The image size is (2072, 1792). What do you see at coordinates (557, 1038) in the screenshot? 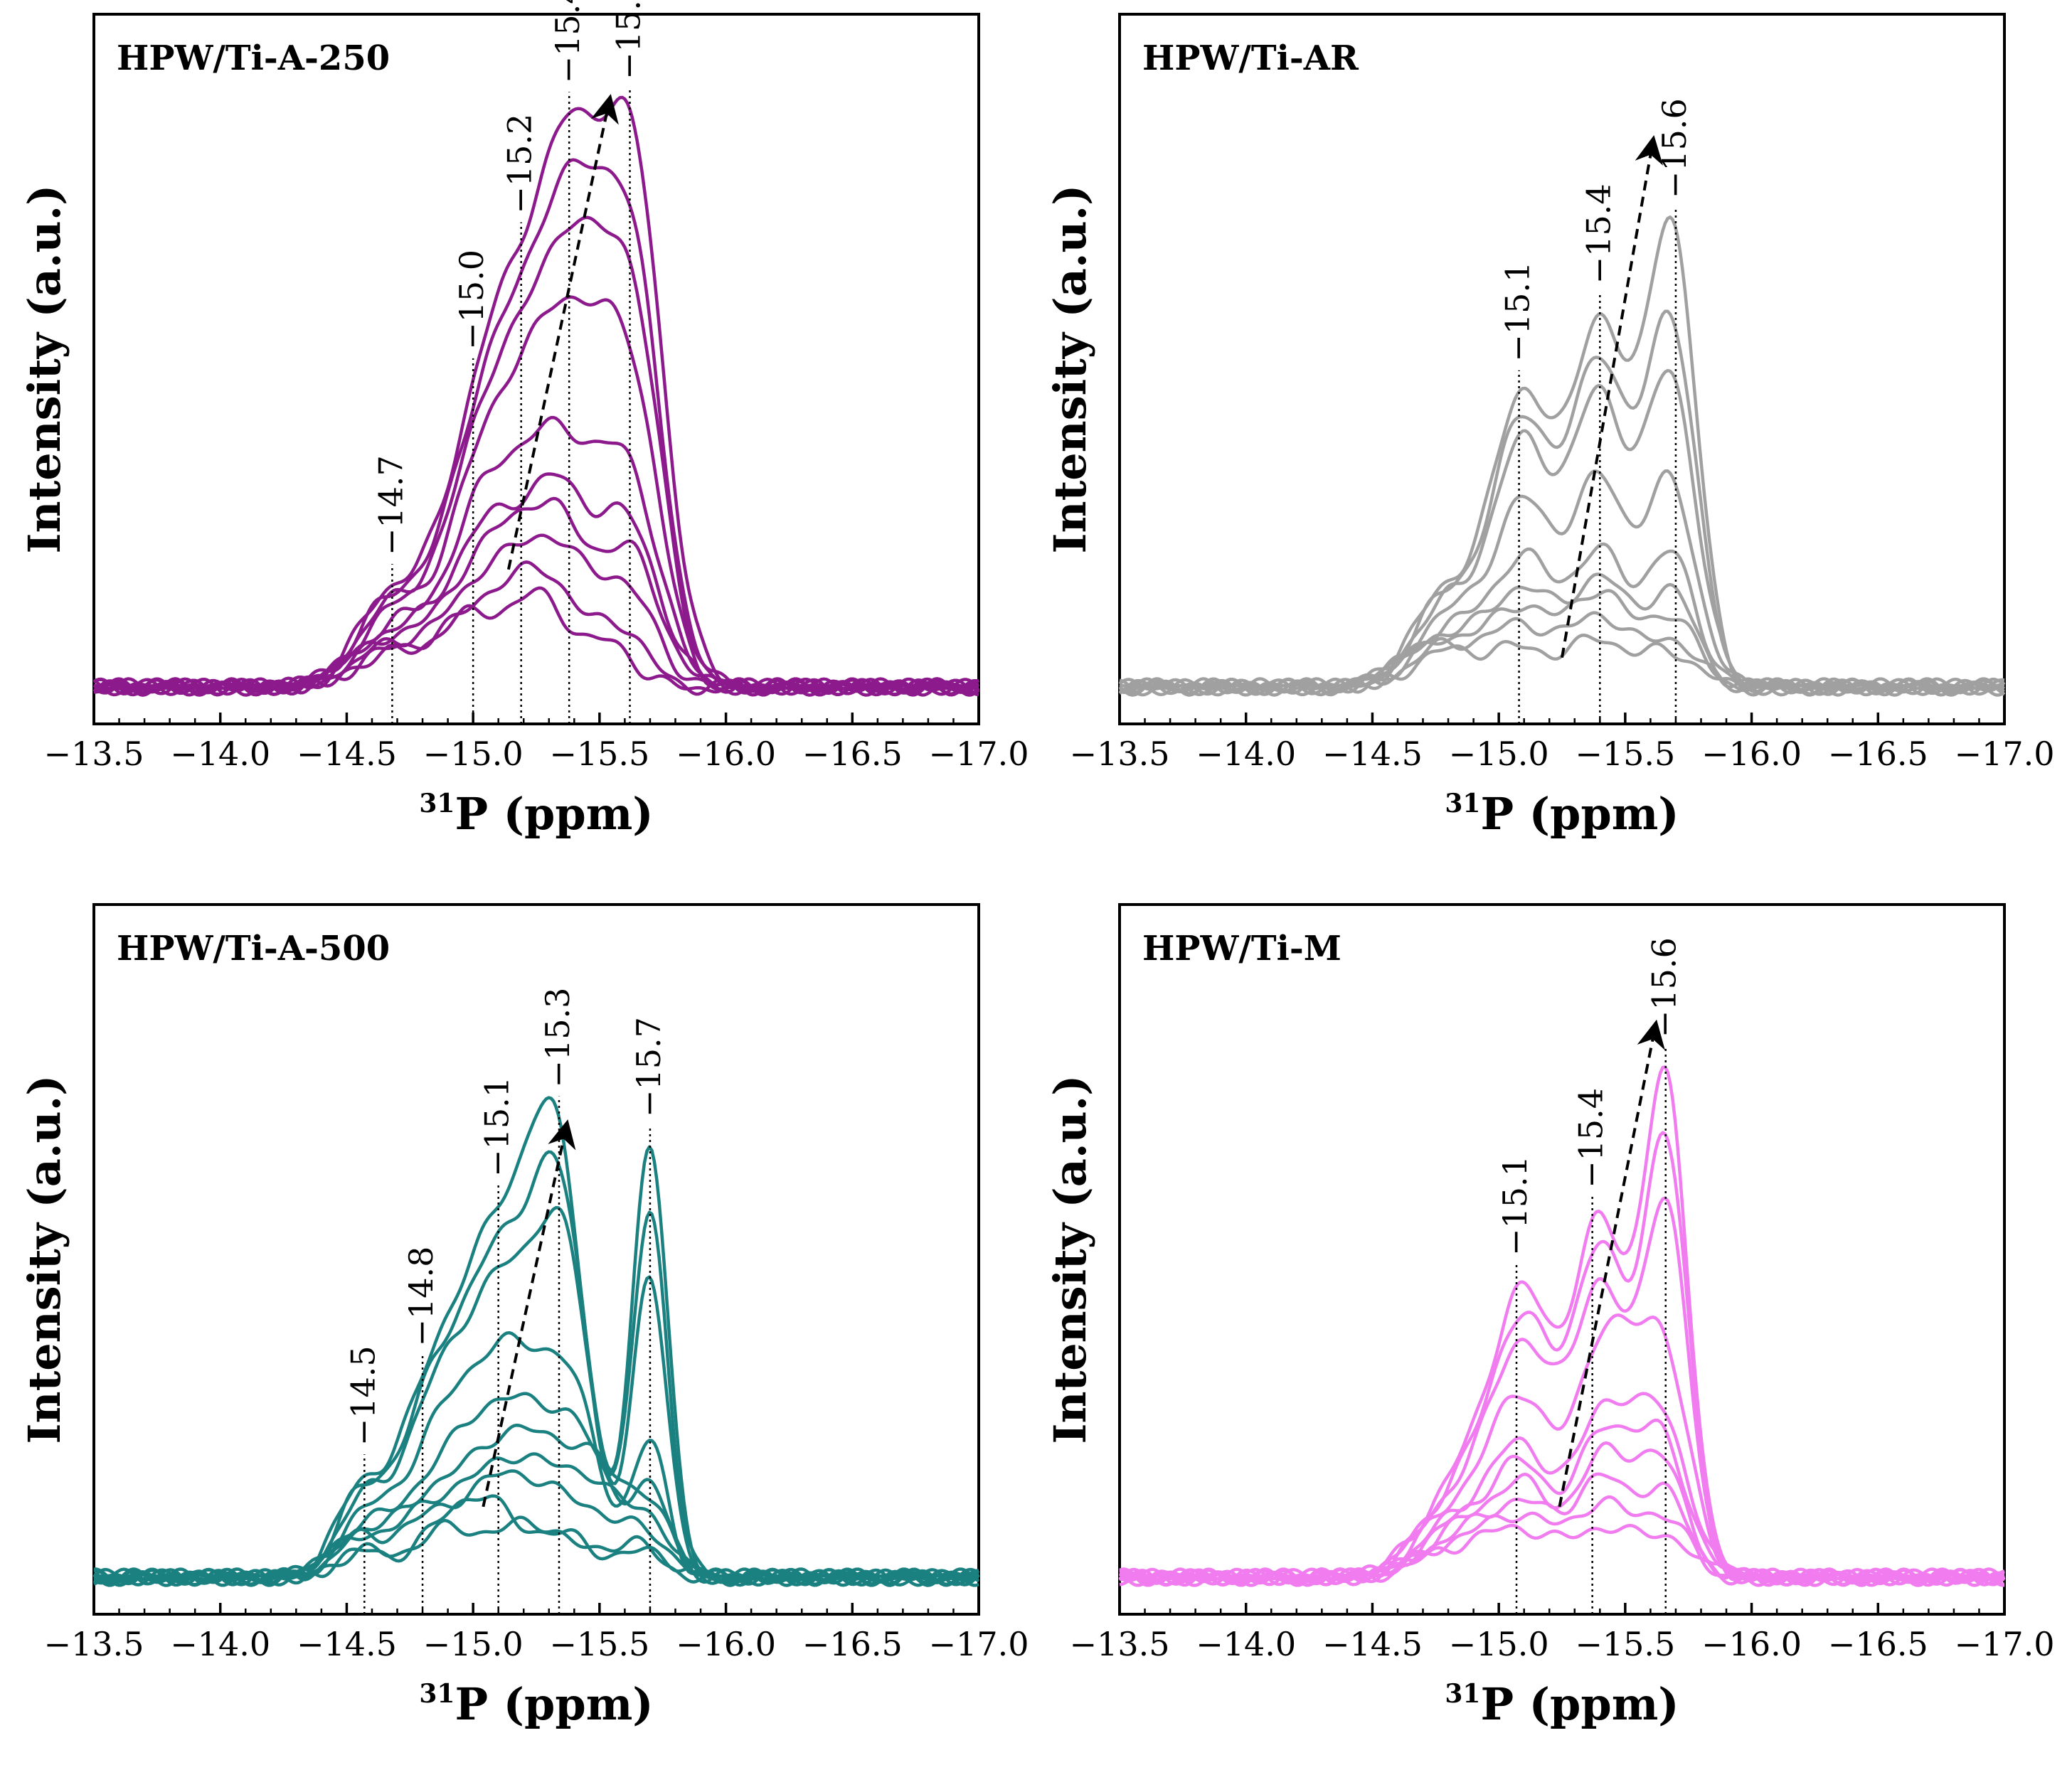
I see `peak-label: −15.3` at bounding box center [557, 1038].